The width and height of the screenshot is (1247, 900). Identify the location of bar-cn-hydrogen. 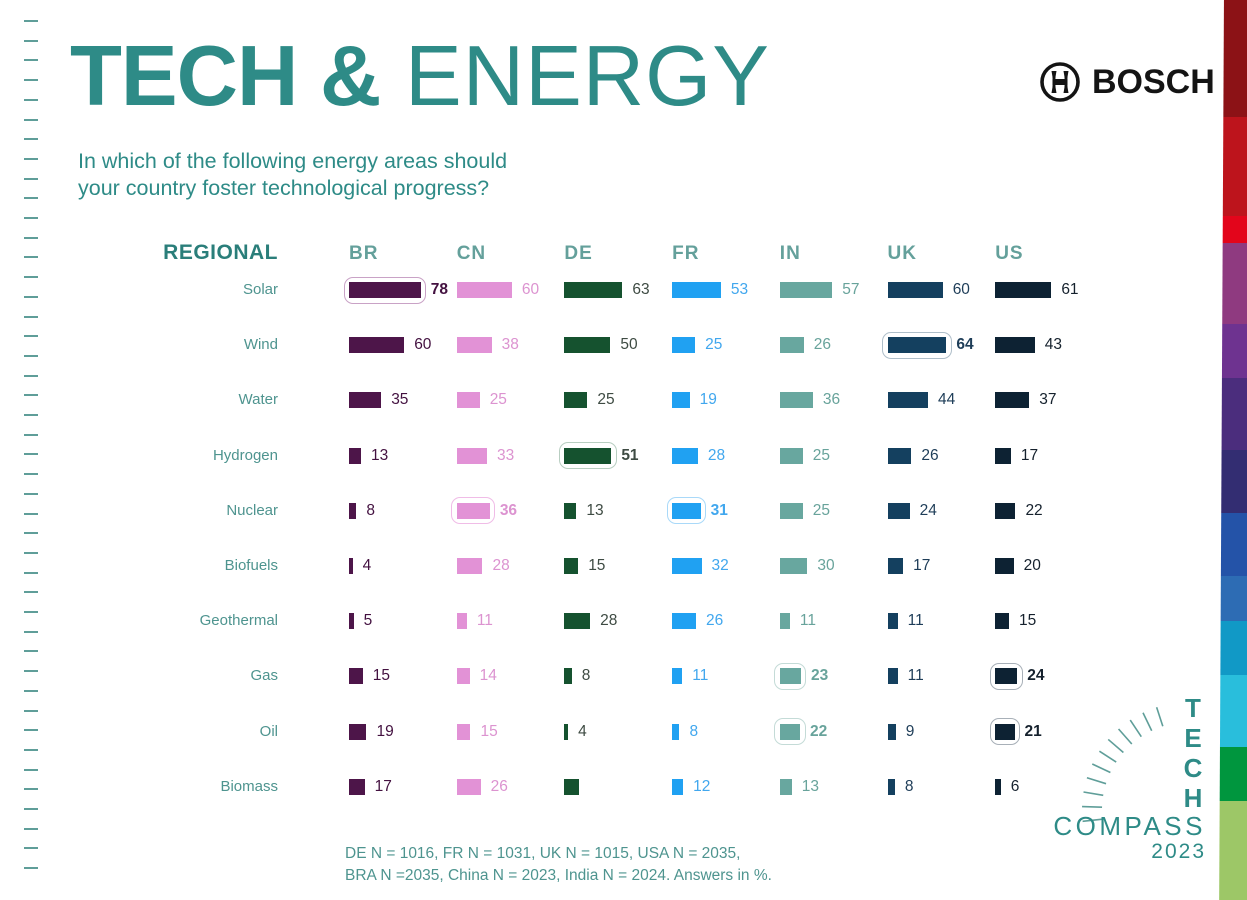
(472, 455).